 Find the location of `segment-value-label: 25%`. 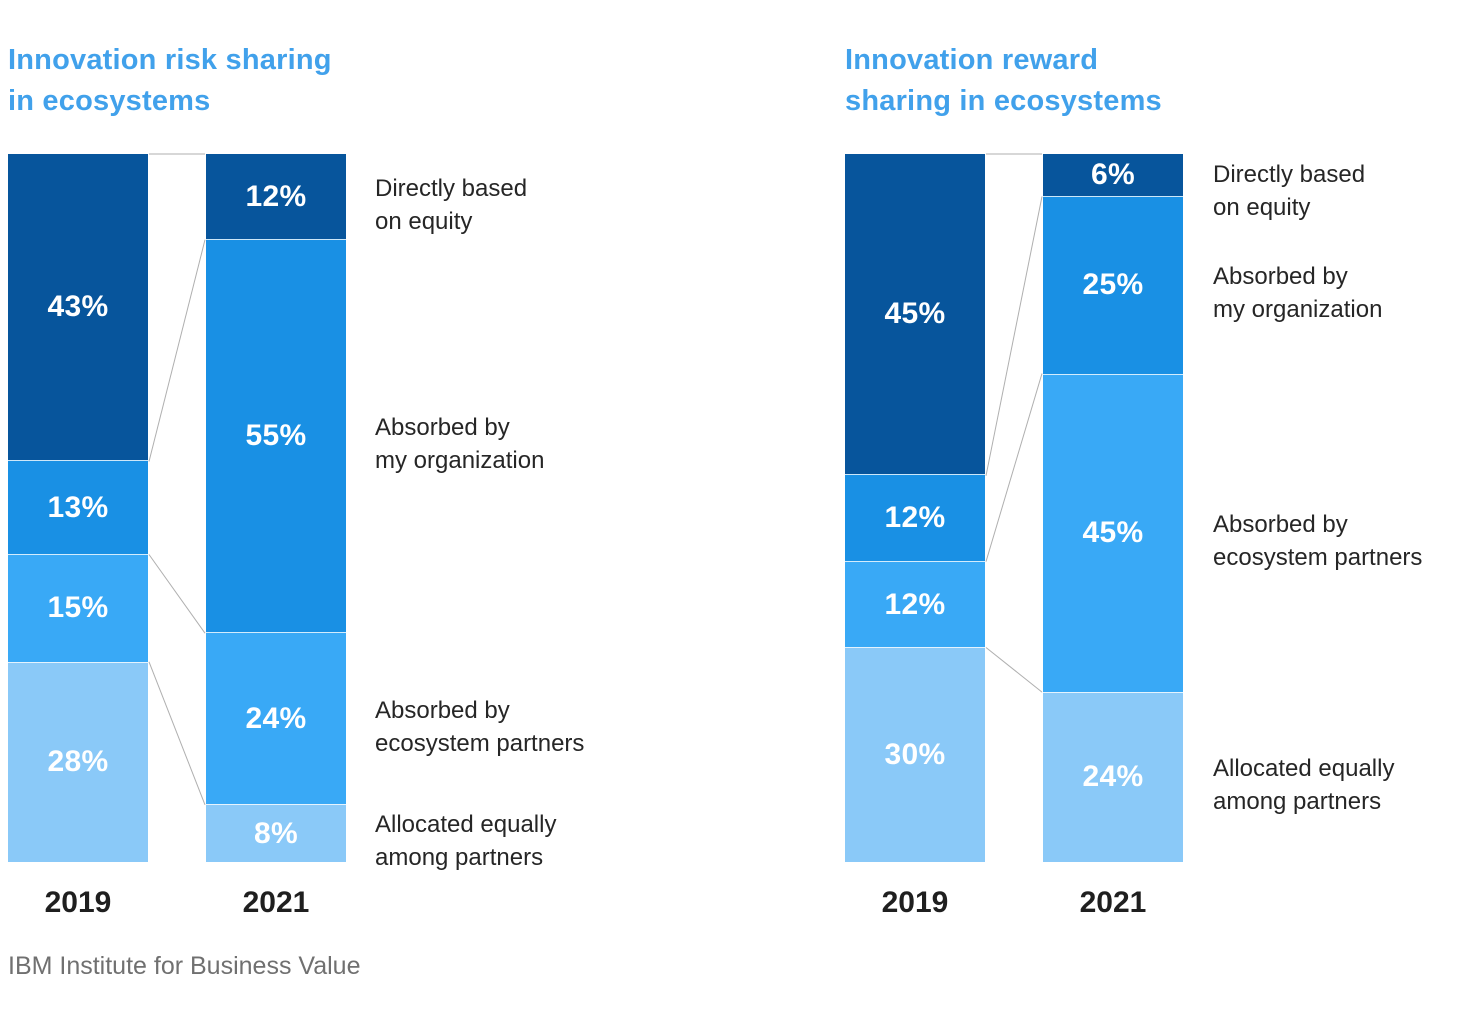

segment-value-label: 25% is located at coordinates (1113, 285).